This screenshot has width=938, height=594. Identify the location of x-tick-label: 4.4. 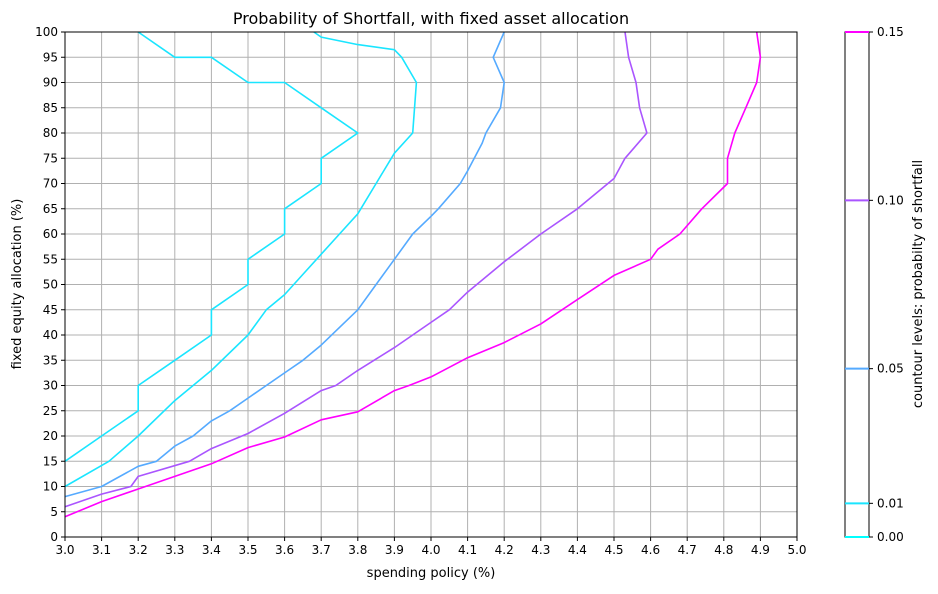
(577, 550).